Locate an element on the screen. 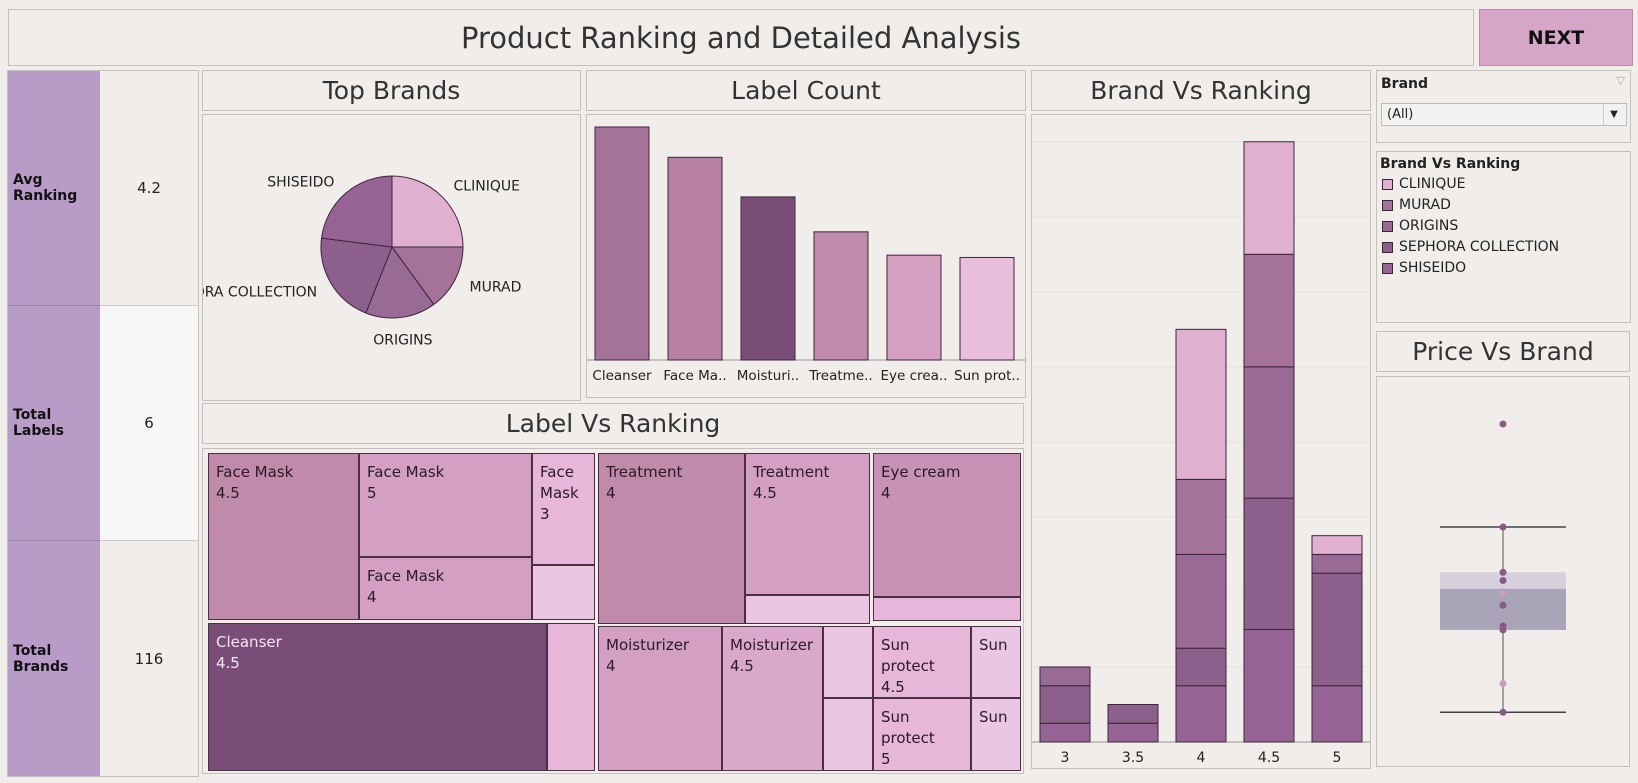  price-vs-brand-title: Price Vs Brand is located at coordinates (1503, 351).